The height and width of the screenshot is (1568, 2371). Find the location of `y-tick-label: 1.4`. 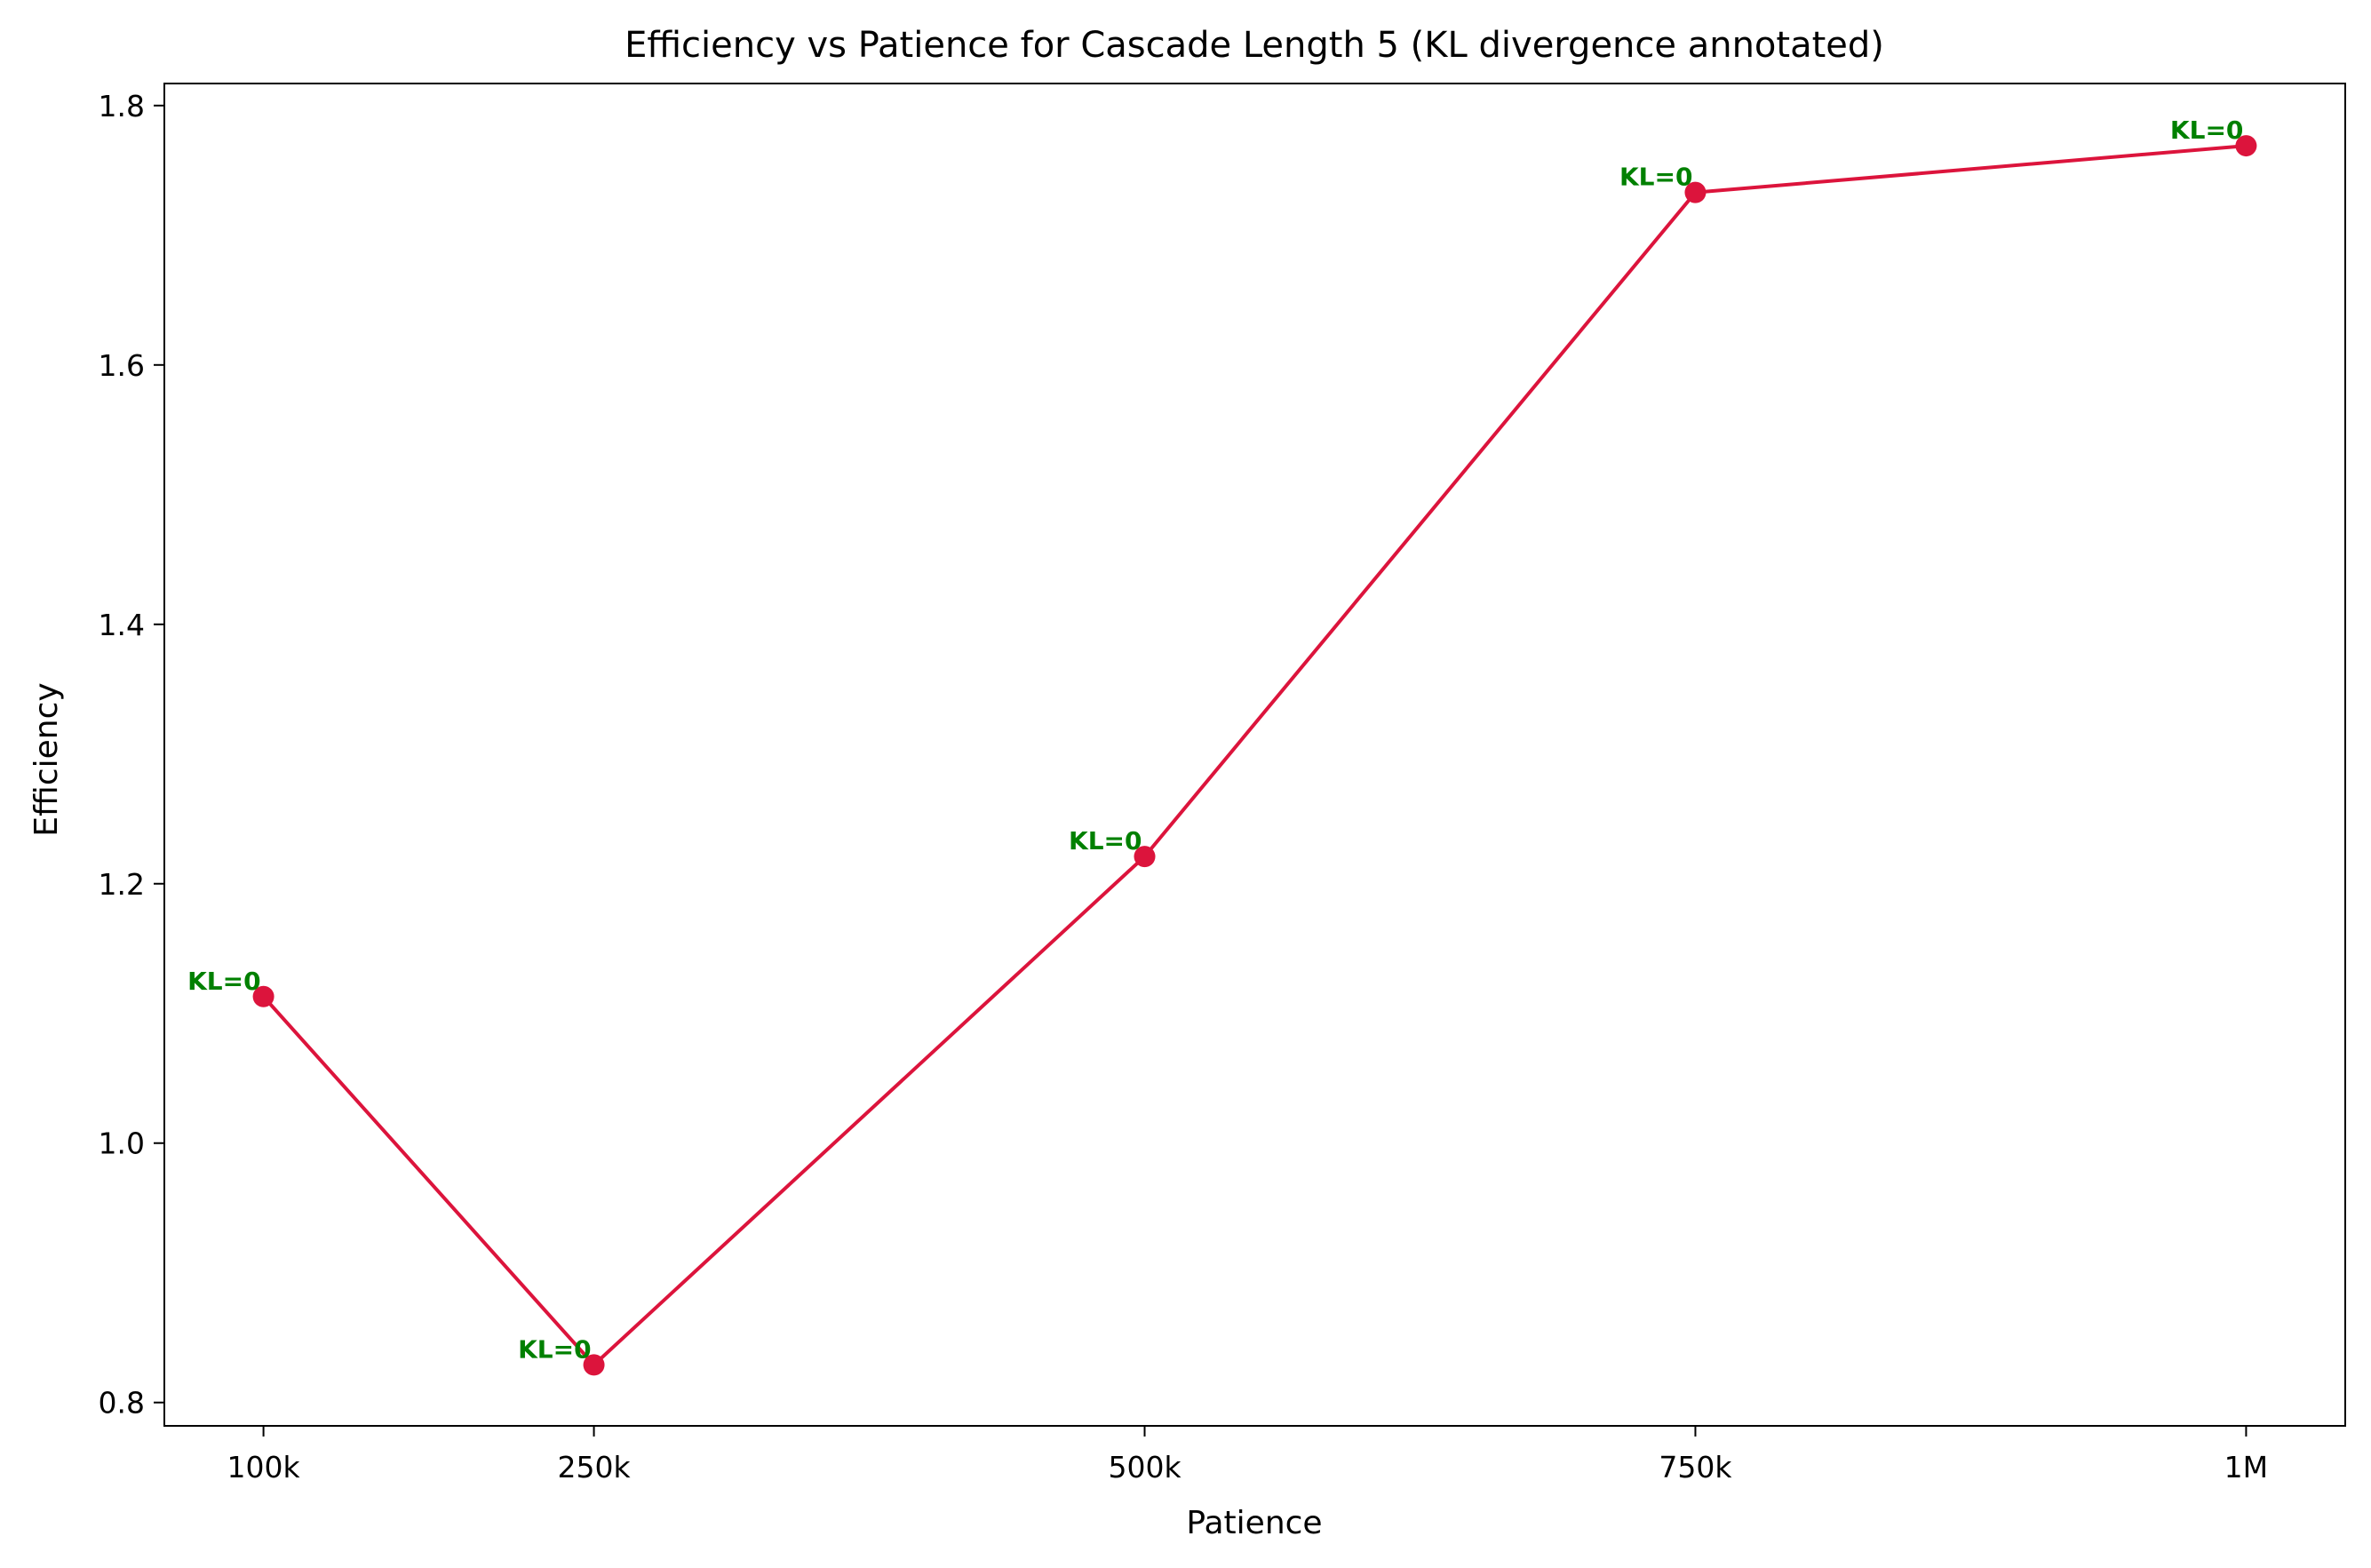

y-tick-label: 1.4 is located at coordinates (122, 625).